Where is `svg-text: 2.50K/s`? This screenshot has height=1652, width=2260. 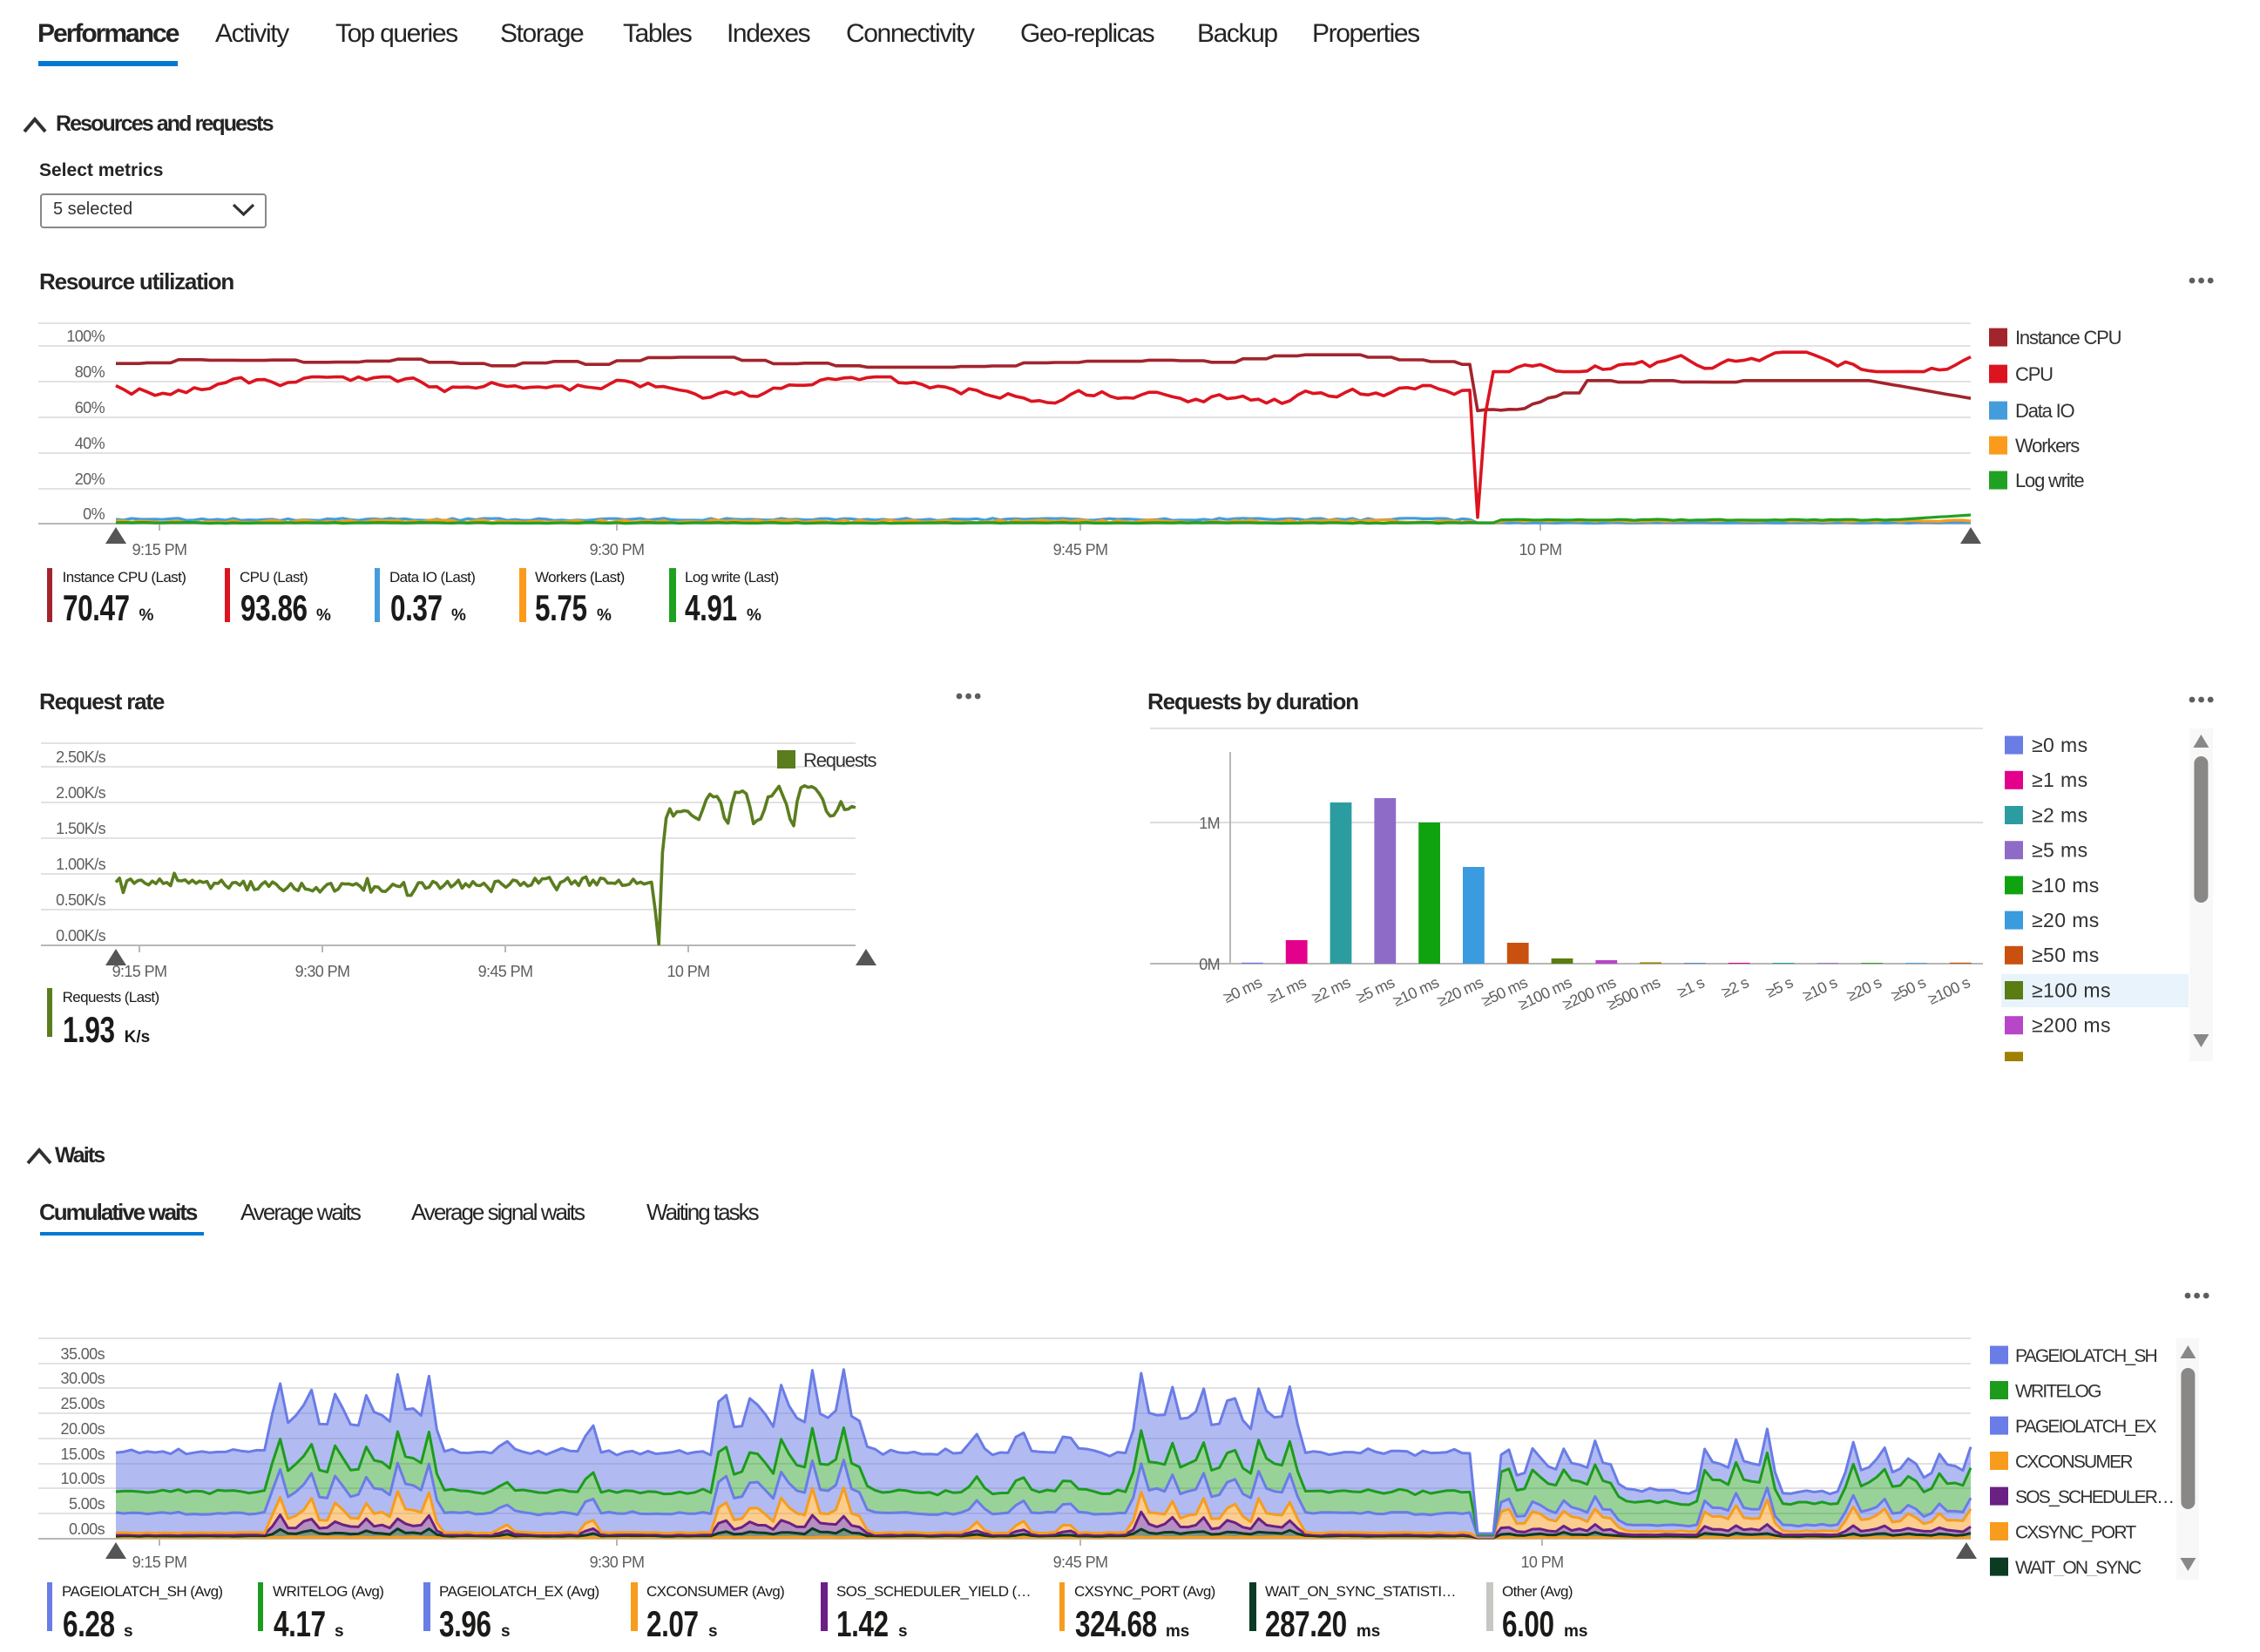 svg-text: 2.50K/s is located at coordinates (80, 757).